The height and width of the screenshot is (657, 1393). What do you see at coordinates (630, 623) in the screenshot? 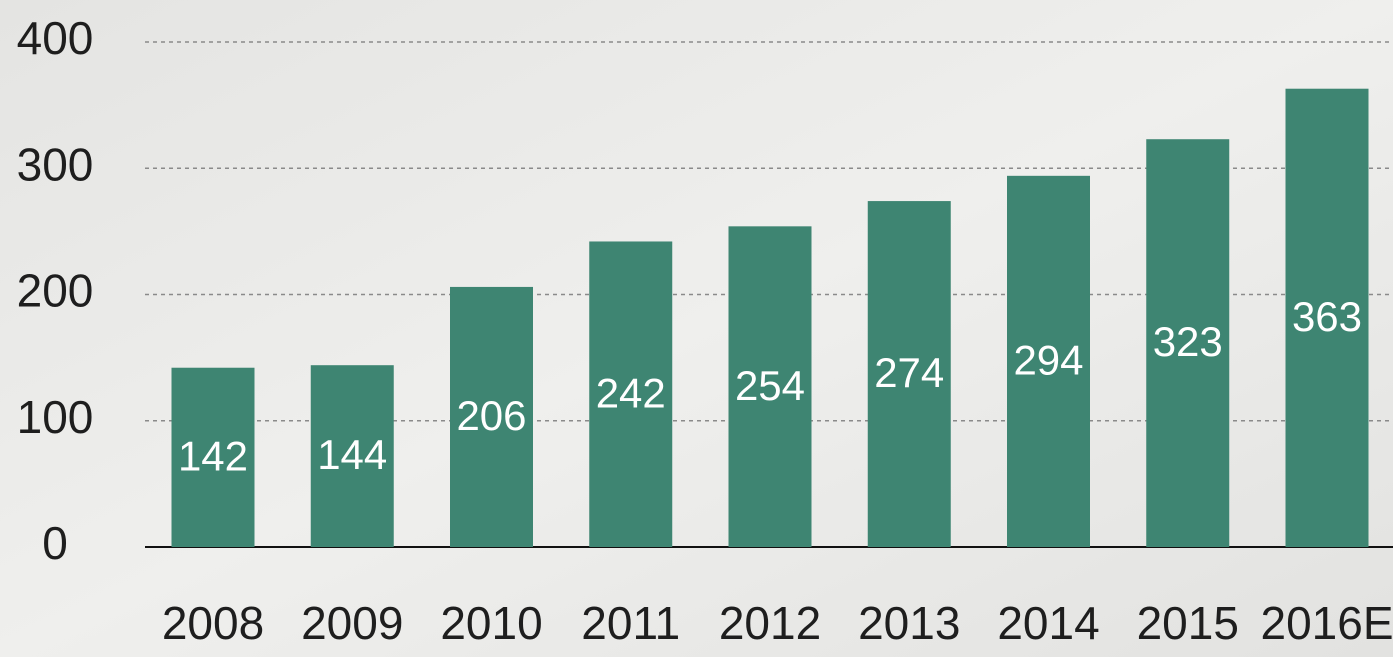
I see `x-tick-label: 2011` at bounding box center [630, 623].